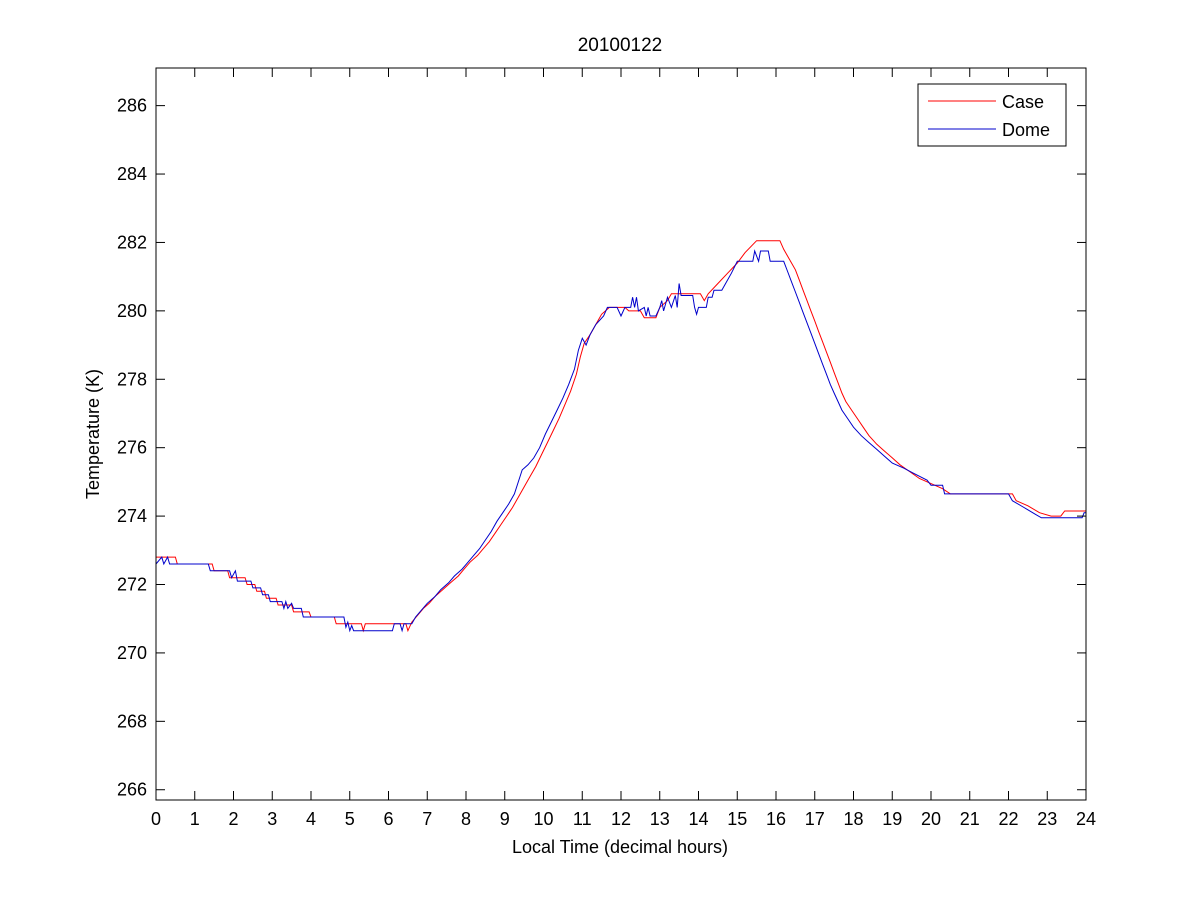 This screenshot has width=1200, height=900. Describe the element at coordinates (776, 819) in the screenshot. I see `x-tick-label: 16` at that location.